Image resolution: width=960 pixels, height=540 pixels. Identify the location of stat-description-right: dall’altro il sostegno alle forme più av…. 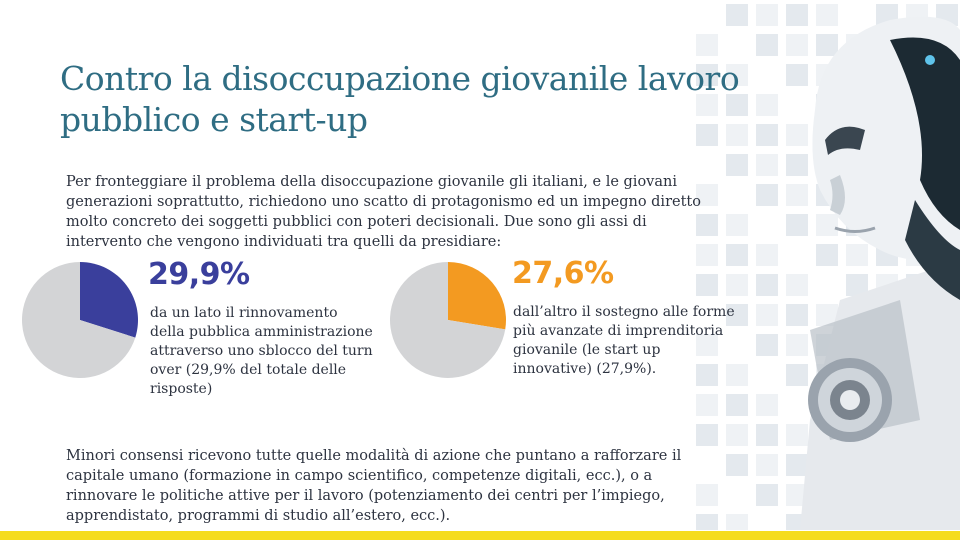
(624, 340).